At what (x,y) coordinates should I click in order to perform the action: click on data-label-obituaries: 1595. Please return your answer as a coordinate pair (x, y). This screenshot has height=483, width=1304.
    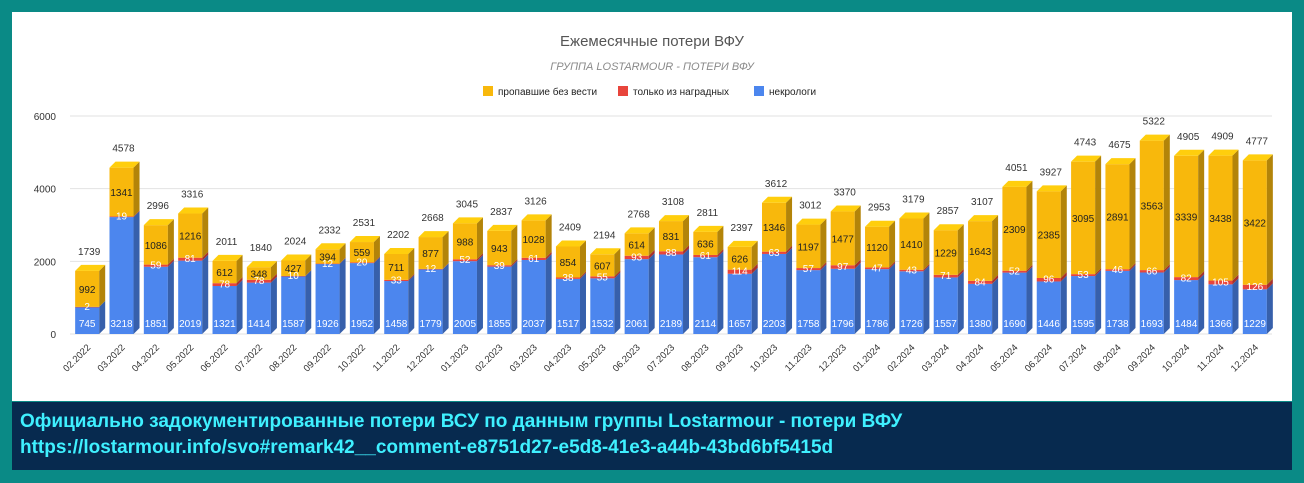
    Looking at the image, I should click on (1083, 324).